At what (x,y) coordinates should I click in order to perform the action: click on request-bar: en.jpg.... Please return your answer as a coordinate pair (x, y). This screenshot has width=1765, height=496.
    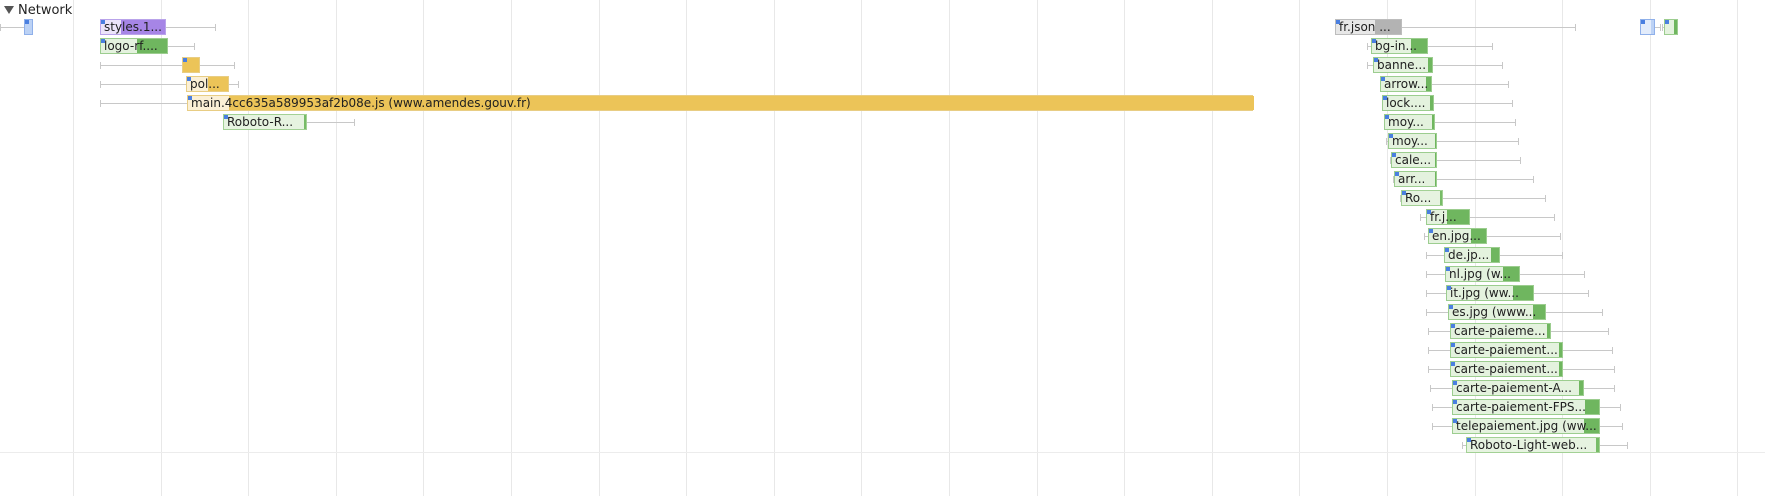
    Looking at the image, I should click on (1457, 236).